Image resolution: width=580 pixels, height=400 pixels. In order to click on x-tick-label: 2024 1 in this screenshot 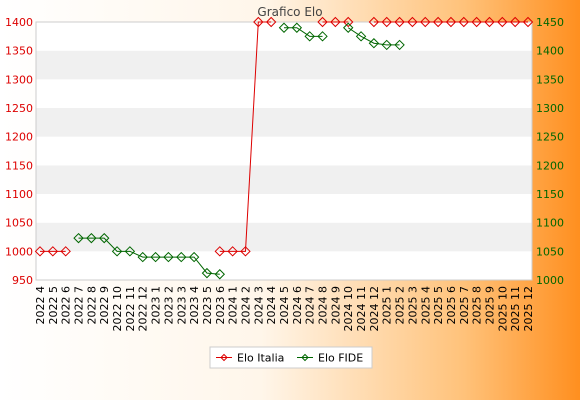, I will do `click(233, 305)`.